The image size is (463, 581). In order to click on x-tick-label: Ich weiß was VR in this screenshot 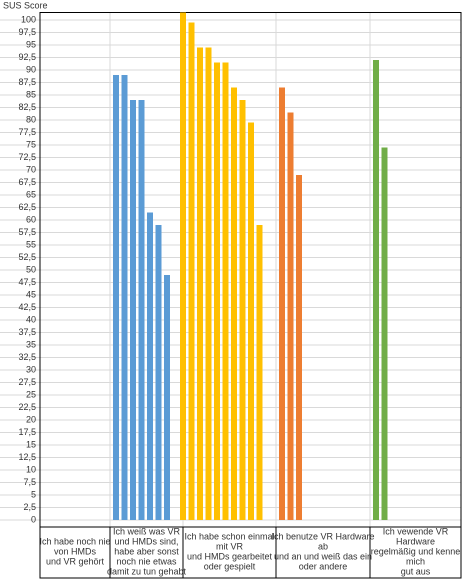, I will do `click(147, 531)`.